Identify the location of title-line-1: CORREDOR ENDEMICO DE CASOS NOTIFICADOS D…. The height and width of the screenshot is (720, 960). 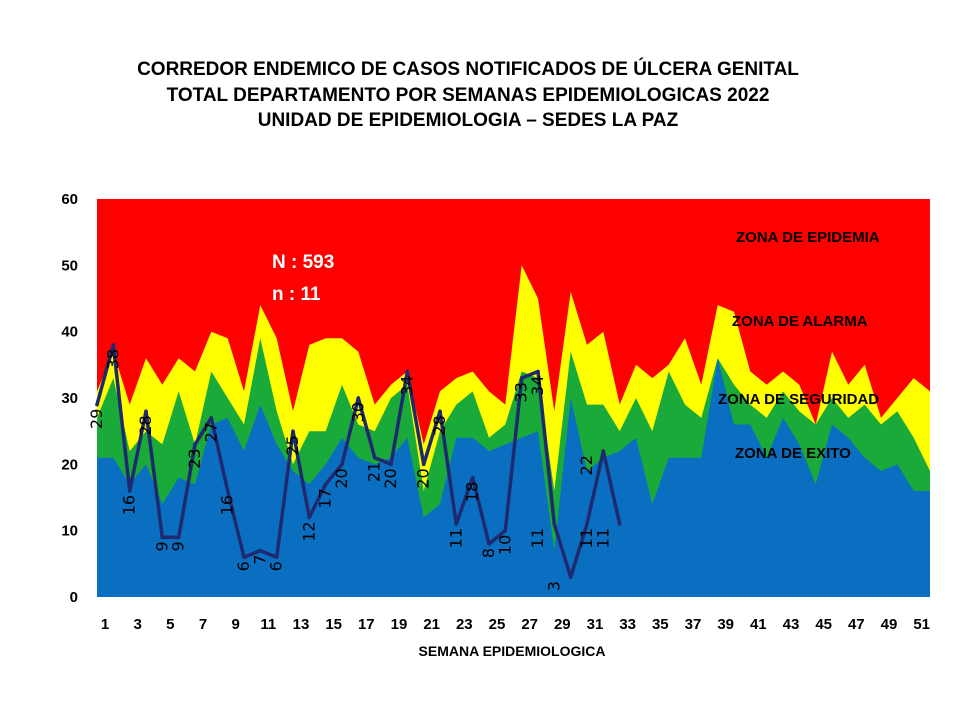
(468, 69).